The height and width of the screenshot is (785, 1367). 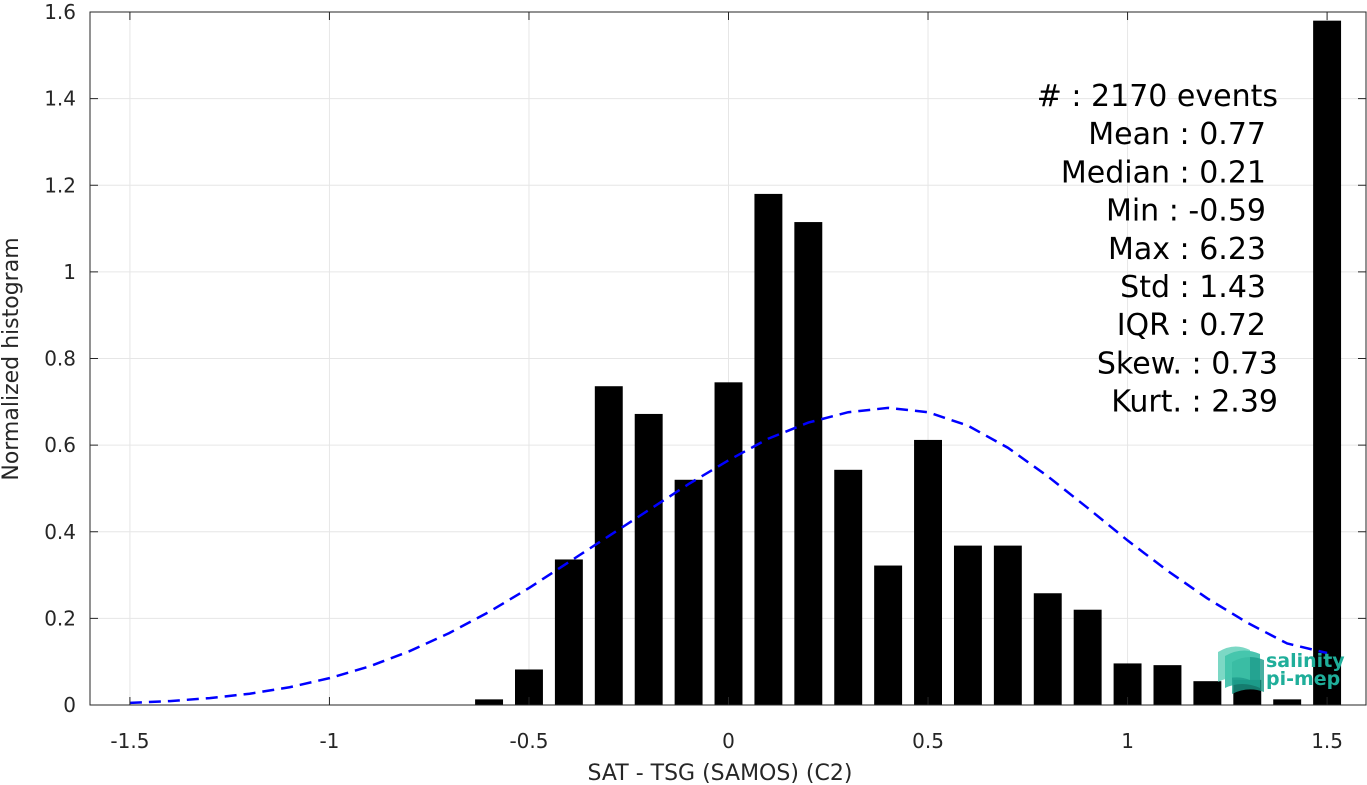 What do you see at coordinates (129, 741) in the screenshot?
I see `x-tick-label-0: -1.5` at bounding box center [129, 741].